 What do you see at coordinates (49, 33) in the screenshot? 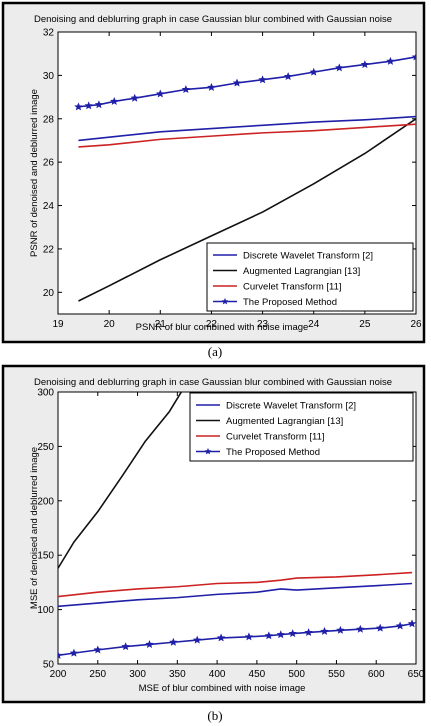
I see `y-tick-label: 32` at bounding box center [49, 33].